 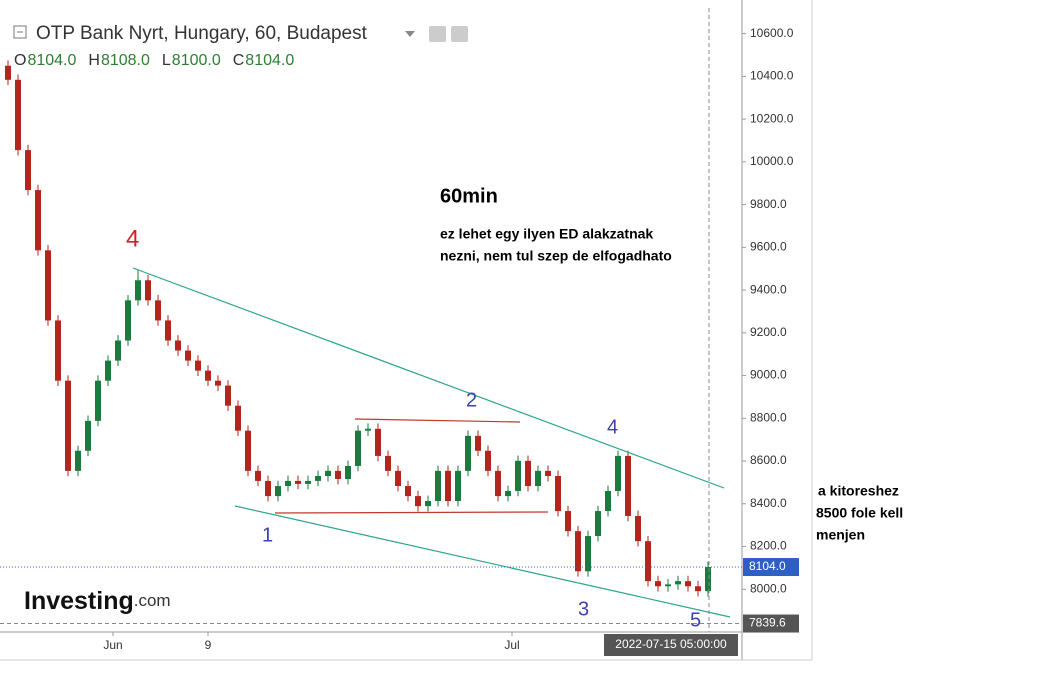 I want to click on readout-key: H, so click(x=94, y=60).